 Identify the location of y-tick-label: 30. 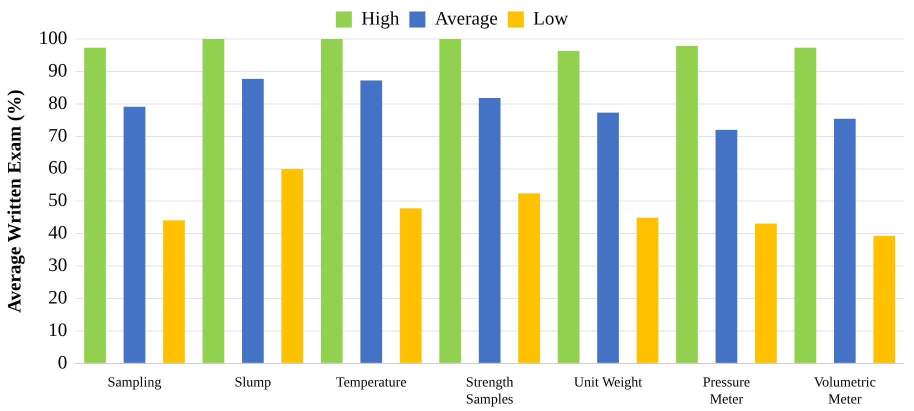
(58, 265).